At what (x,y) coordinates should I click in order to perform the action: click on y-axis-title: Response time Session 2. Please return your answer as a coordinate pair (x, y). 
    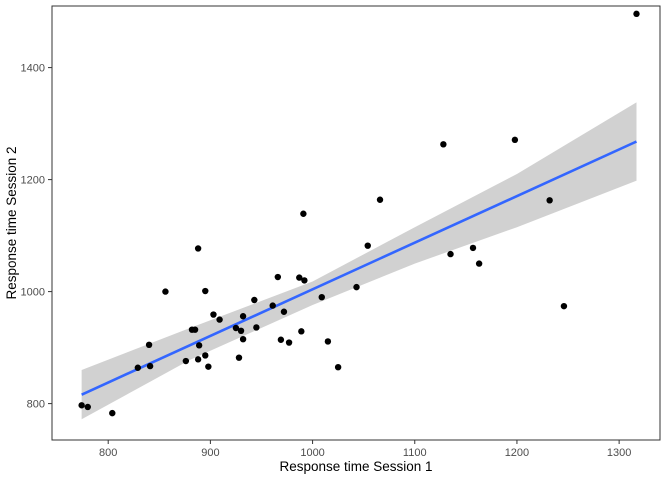
    Looking at the image, I should click on (11, 222).